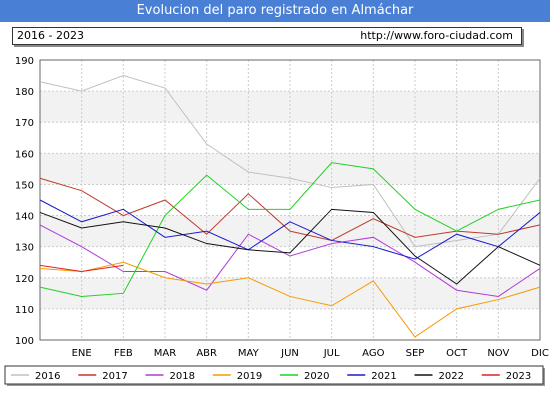 This screenshot has width=550, height=400. What do you see at coordinates (540, 353) in the screenshot?
I see `x-tick-label: DIC` at bounding box center [540, 353].